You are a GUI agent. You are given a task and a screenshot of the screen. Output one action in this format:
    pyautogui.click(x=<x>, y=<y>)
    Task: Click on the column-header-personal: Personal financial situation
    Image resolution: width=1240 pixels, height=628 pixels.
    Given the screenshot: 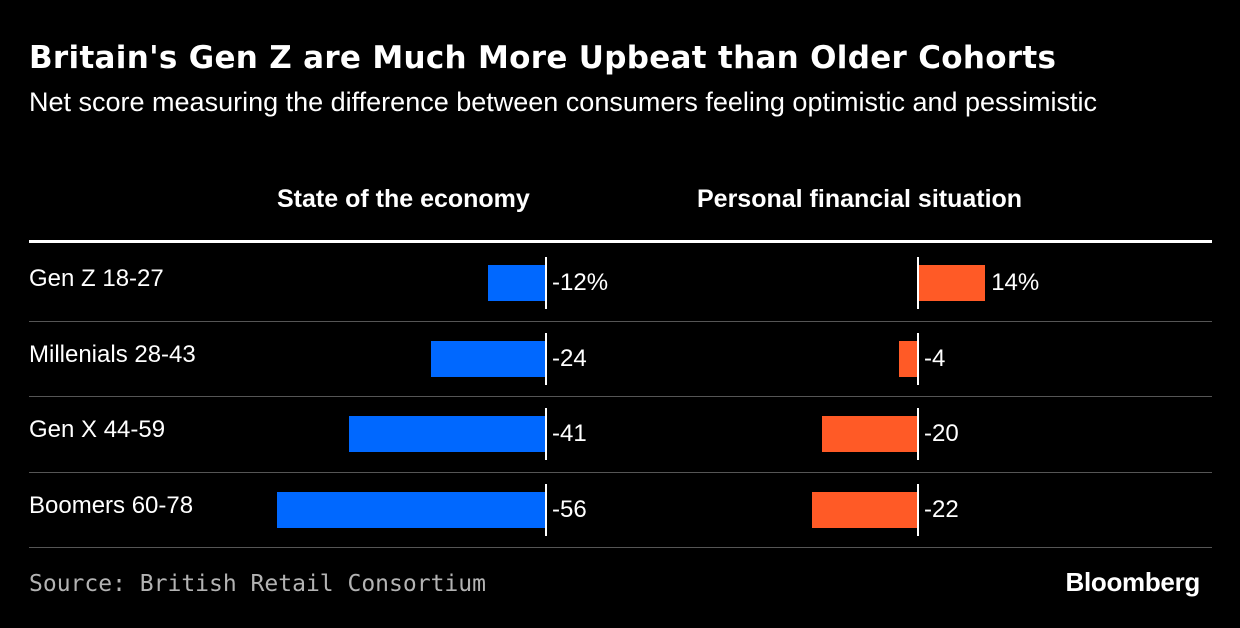 What is the action you would take?
    pyautogui.click(x=860, y=199)
    